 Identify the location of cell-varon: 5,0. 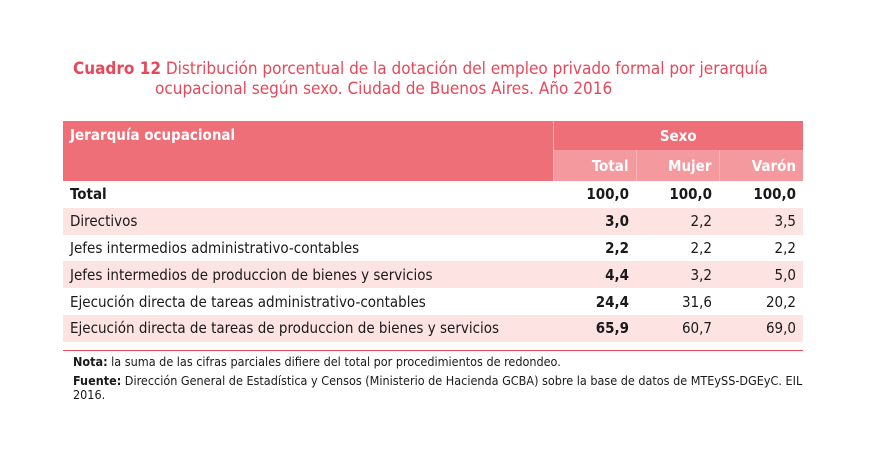
(785, 274).